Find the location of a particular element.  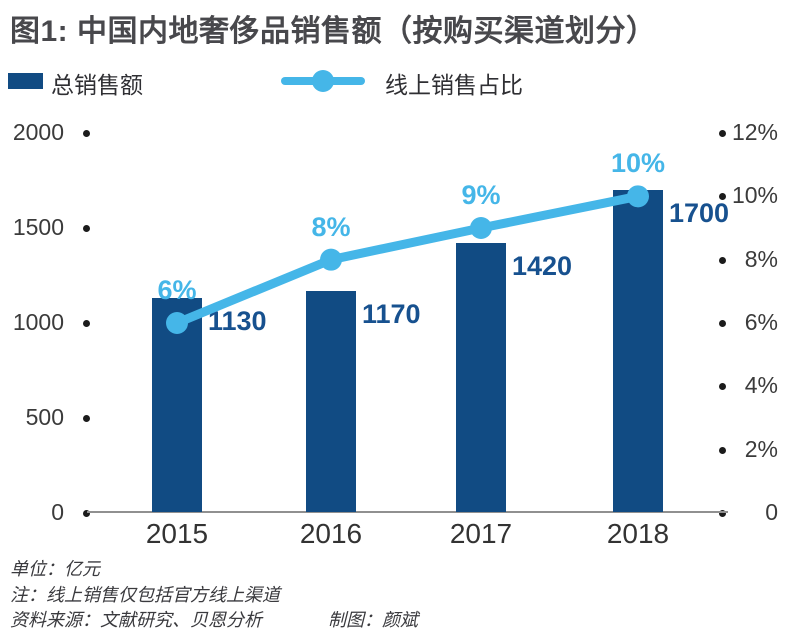

left-axis-tick-label: 1000 is located at coordinates (38, 322).